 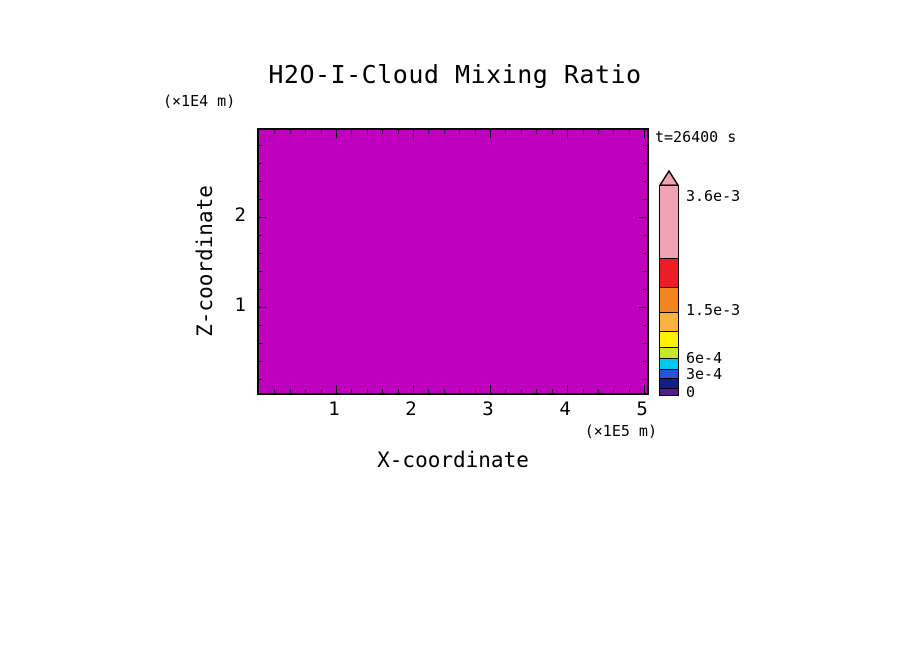 I want to click on y-axis-units: (×1E4 m), so click(x=199, y=101).